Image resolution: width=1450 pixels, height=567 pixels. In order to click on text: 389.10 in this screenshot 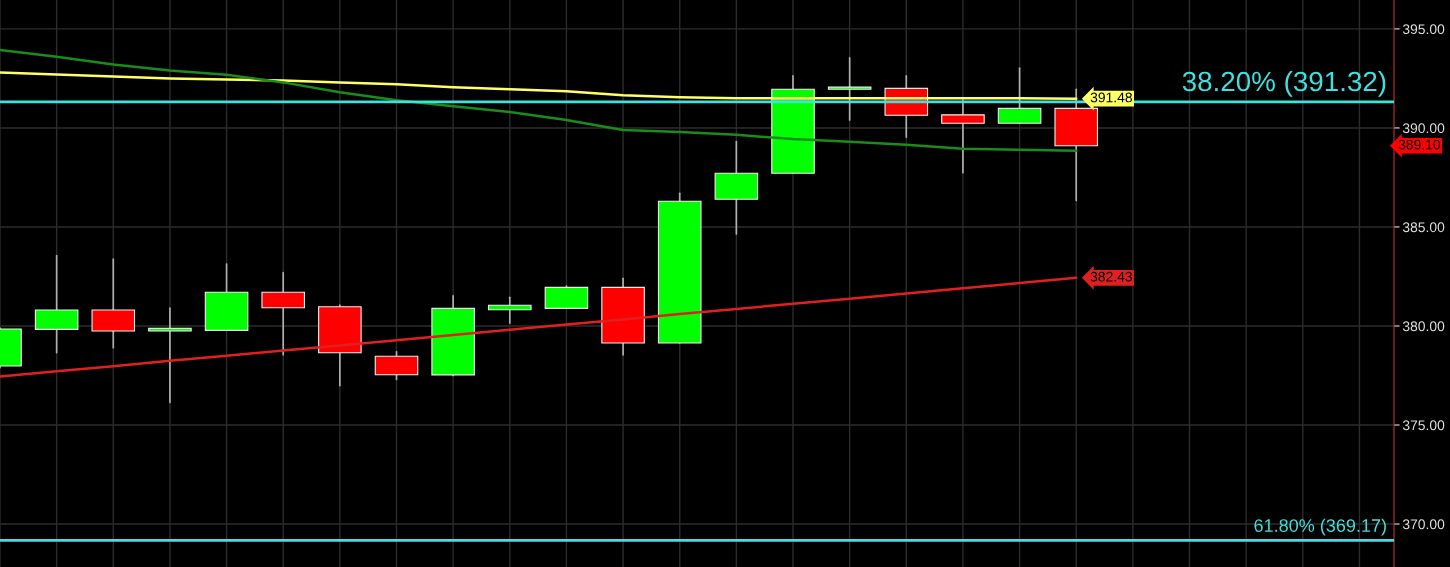, I will do `click(1419, 144)`.